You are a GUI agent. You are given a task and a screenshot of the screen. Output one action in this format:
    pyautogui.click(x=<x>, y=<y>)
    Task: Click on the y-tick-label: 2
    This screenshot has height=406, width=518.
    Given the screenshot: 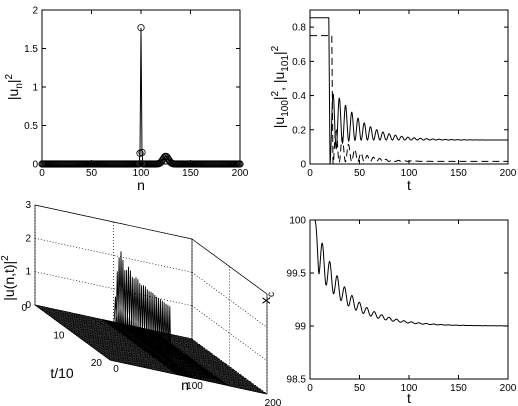 What is the action you would take?
    pyautogui.click(x=35, y=11)
    